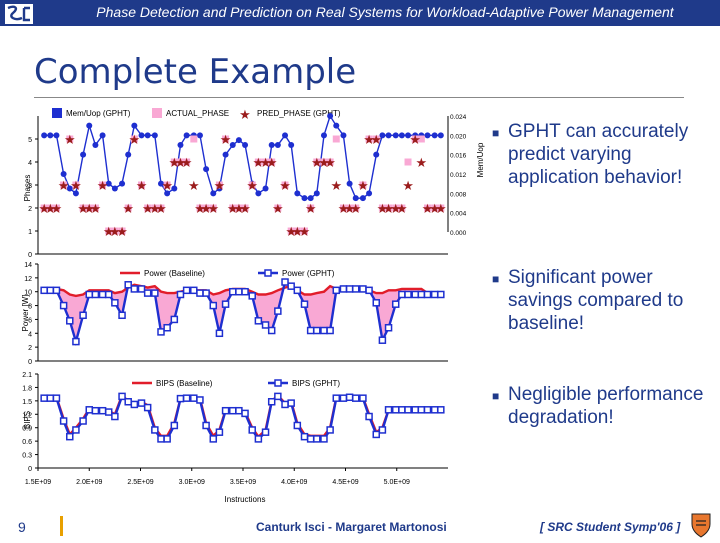 This screenshot has width=720, height=543. What do you see at coordinates (458, 214) in the screenshot?
I see `mem-uop-tick-label: 0.004` at bounding box center [458, 214].